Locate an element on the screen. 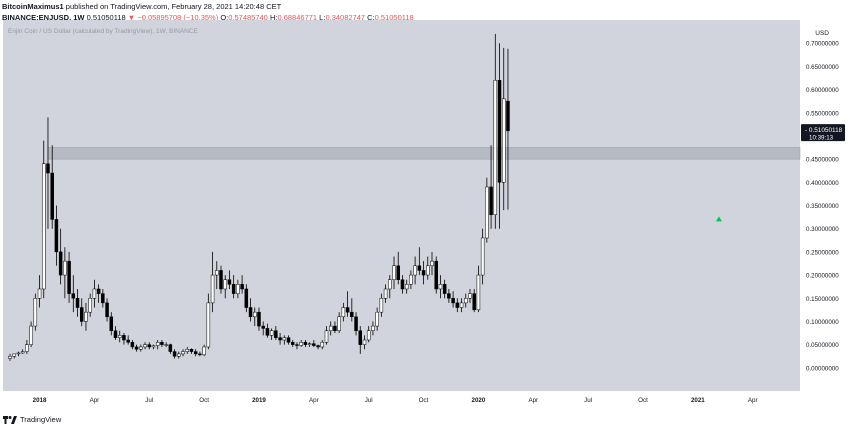  last-price: 0.51050118 is located at coordinates (106, 17).